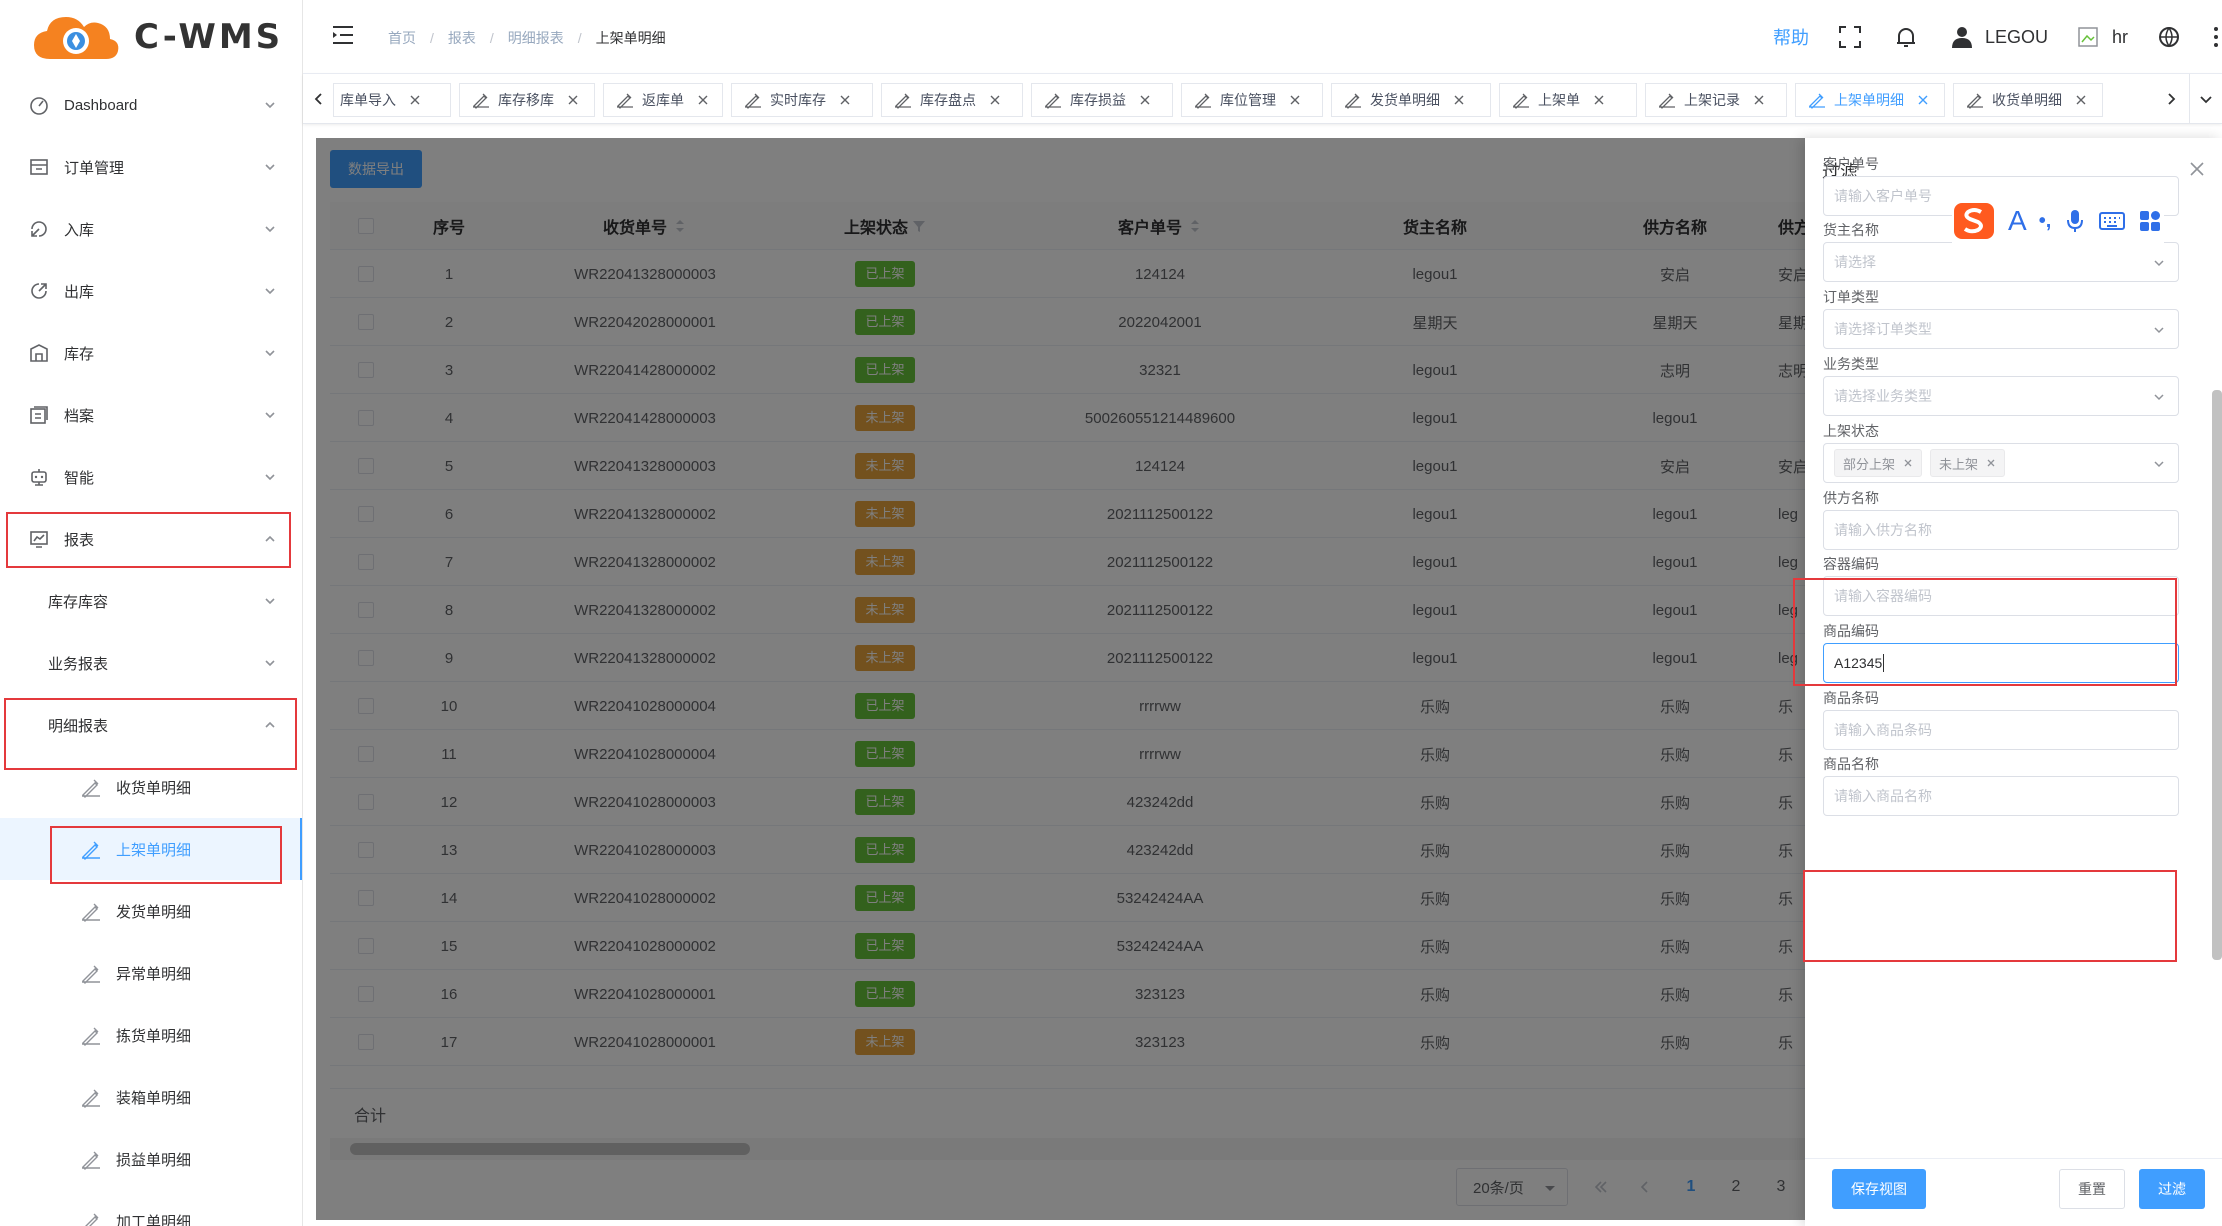 The height and width of the screenshot is (1226, 2222). Describe the element at coordinates (151, 477) in the screenshot. I see `sidebar-item-smart: 智能` at that location.